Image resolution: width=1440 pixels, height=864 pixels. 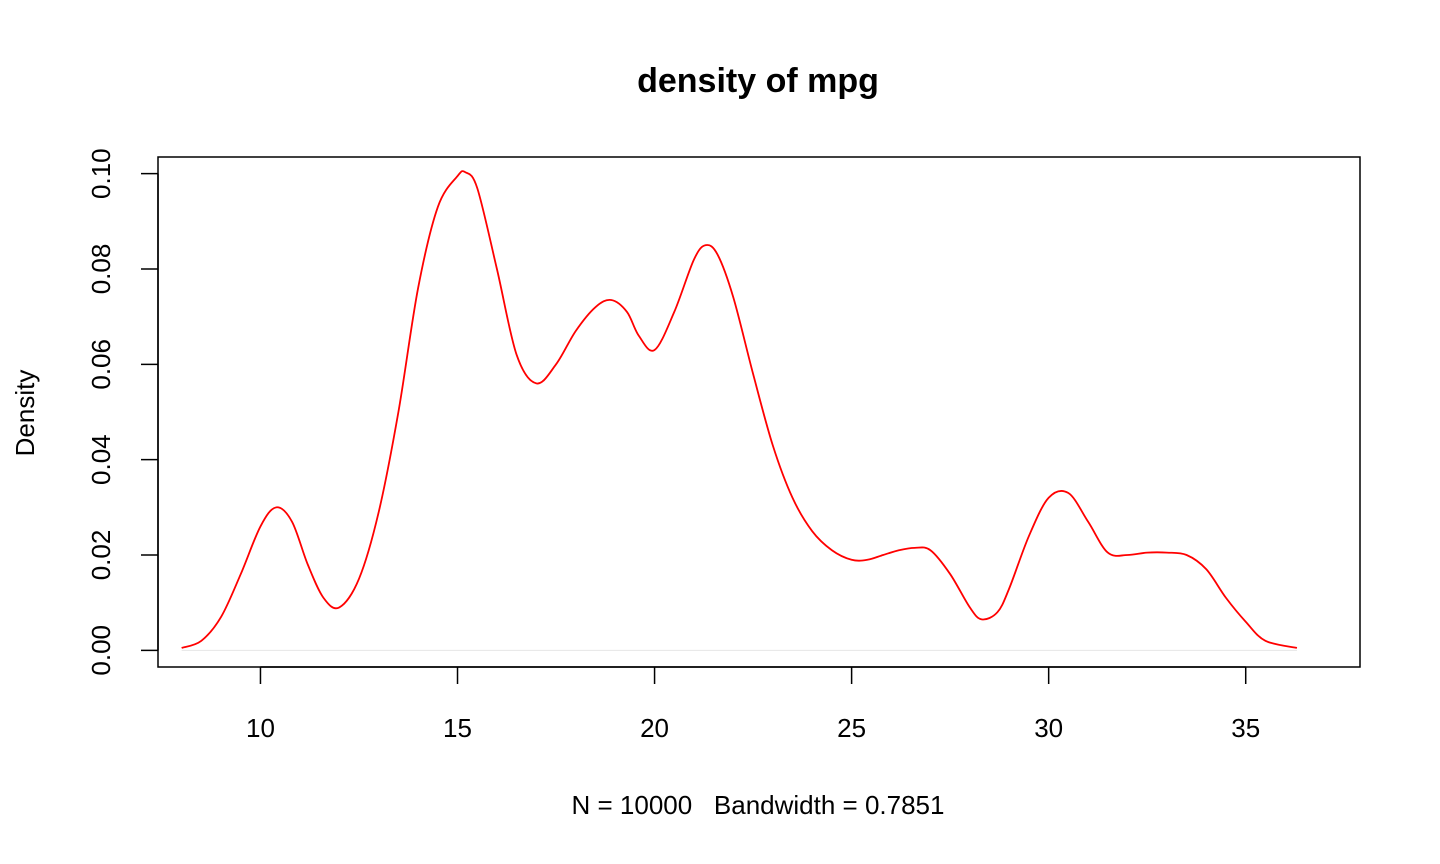 I want to click on y-tick-label: 0.00, so click(x=101, y=650).